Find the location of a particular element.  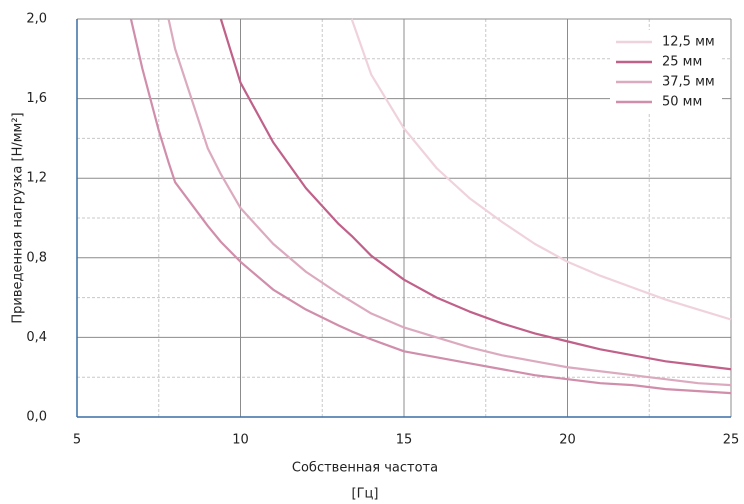

x-axis-title: Собственная частота is located at coordinates (365, 468).